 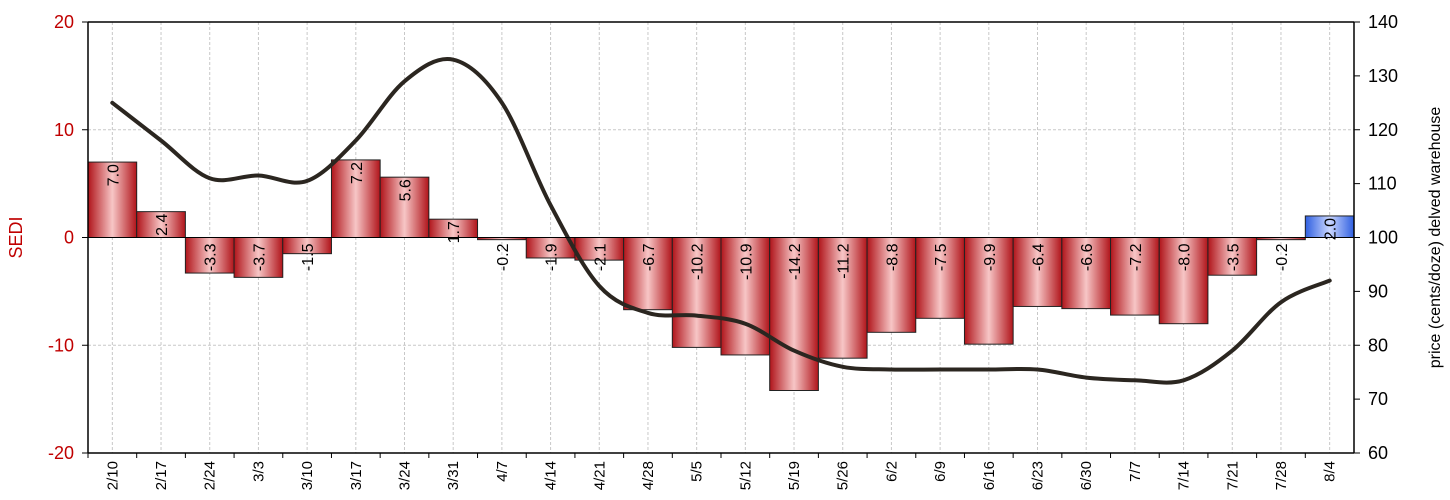 I want to click on left-tick-label: 10, so click(x=64, y=130).